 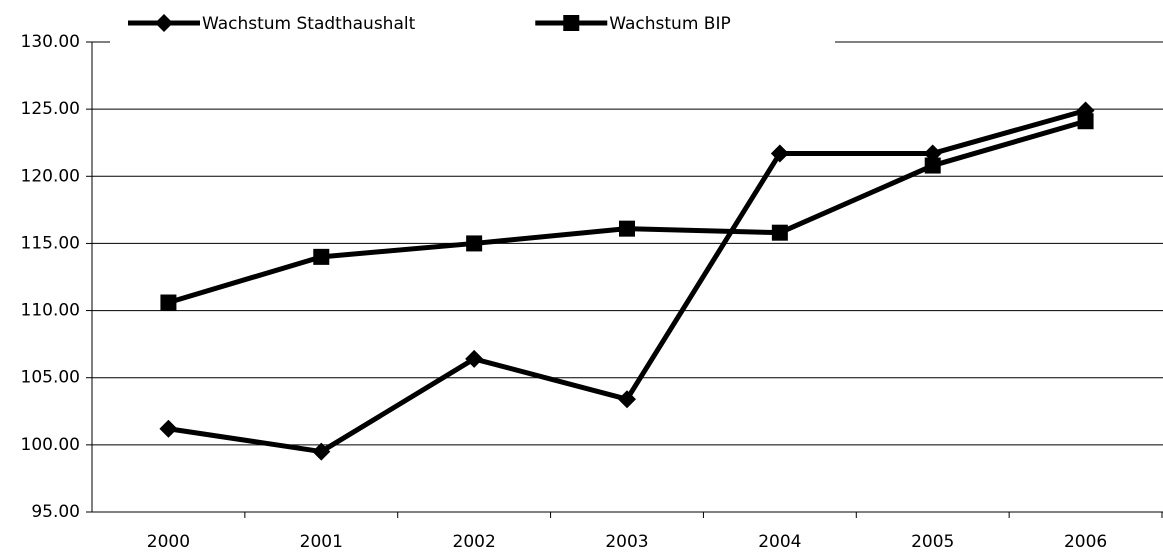 I want to click on x-tick-label: 2000, so click(x=168, y=542).